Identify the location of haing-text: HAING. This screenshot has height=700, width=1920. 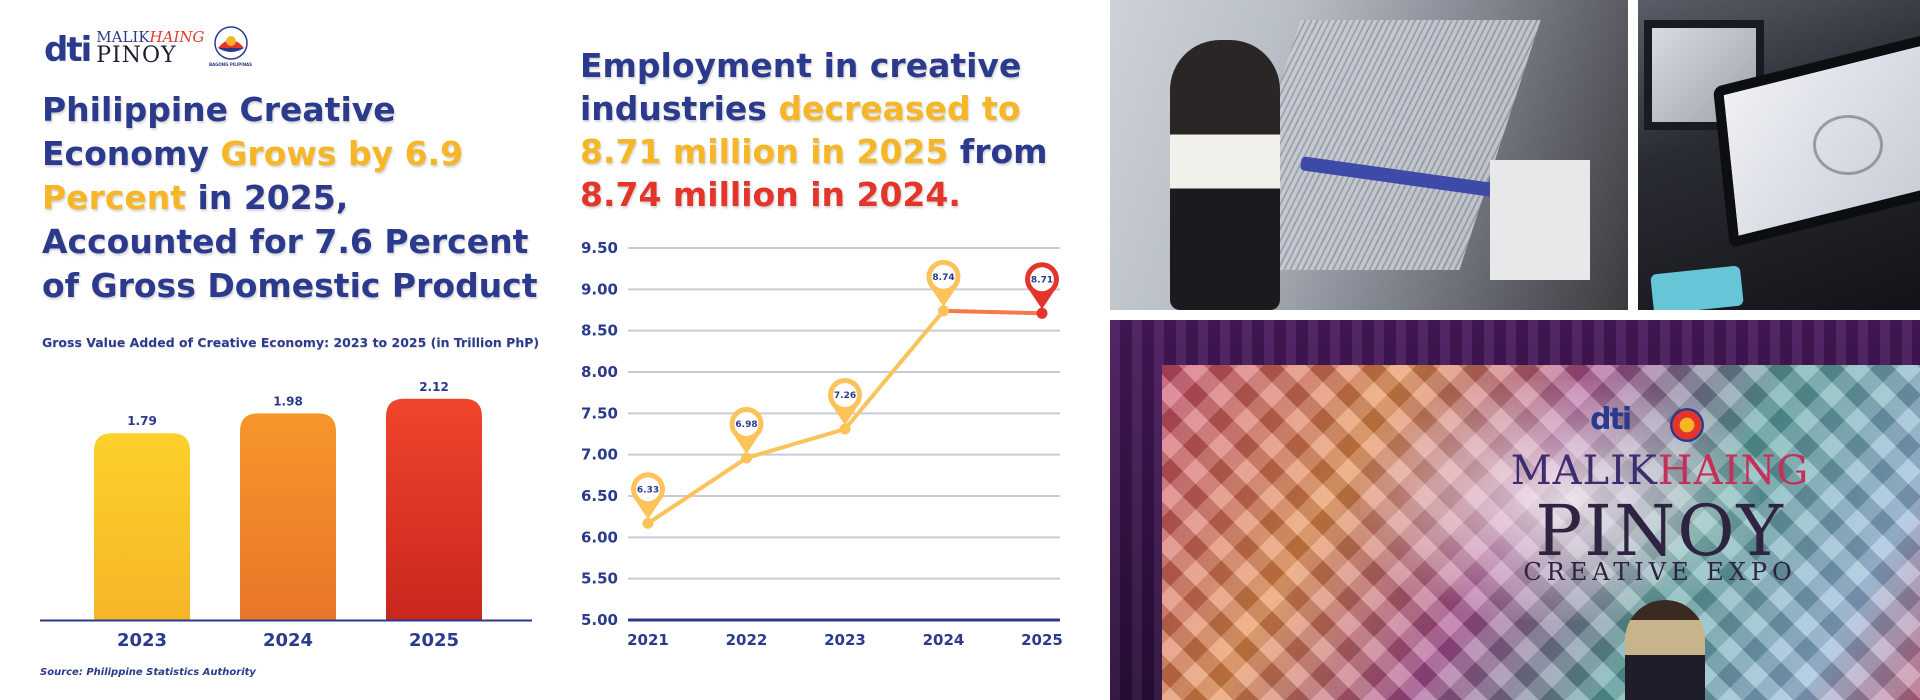
(177, 37).